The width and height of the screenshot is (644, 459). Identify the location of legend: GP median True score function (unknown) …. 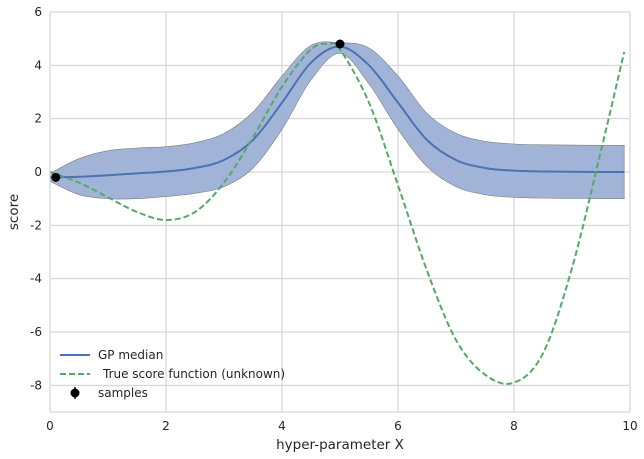
(172, 374).